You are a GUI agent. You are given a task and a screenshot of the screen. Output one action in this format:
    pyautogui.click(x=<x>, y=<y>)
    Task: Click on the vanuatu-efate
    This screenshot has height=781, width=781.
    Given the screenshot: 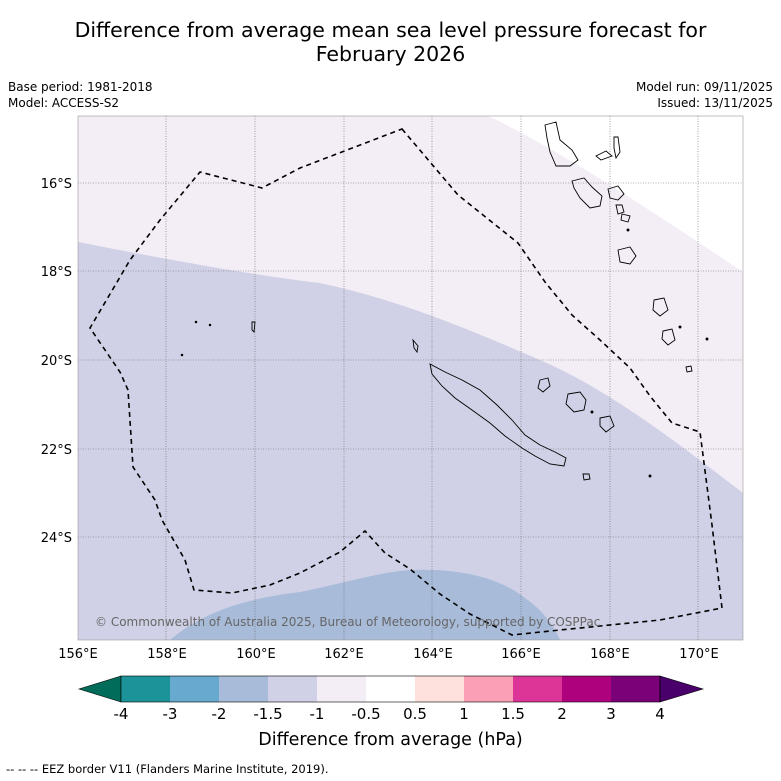 What is the action you would take?
    pyautogui.click(x=627, y=255)
    